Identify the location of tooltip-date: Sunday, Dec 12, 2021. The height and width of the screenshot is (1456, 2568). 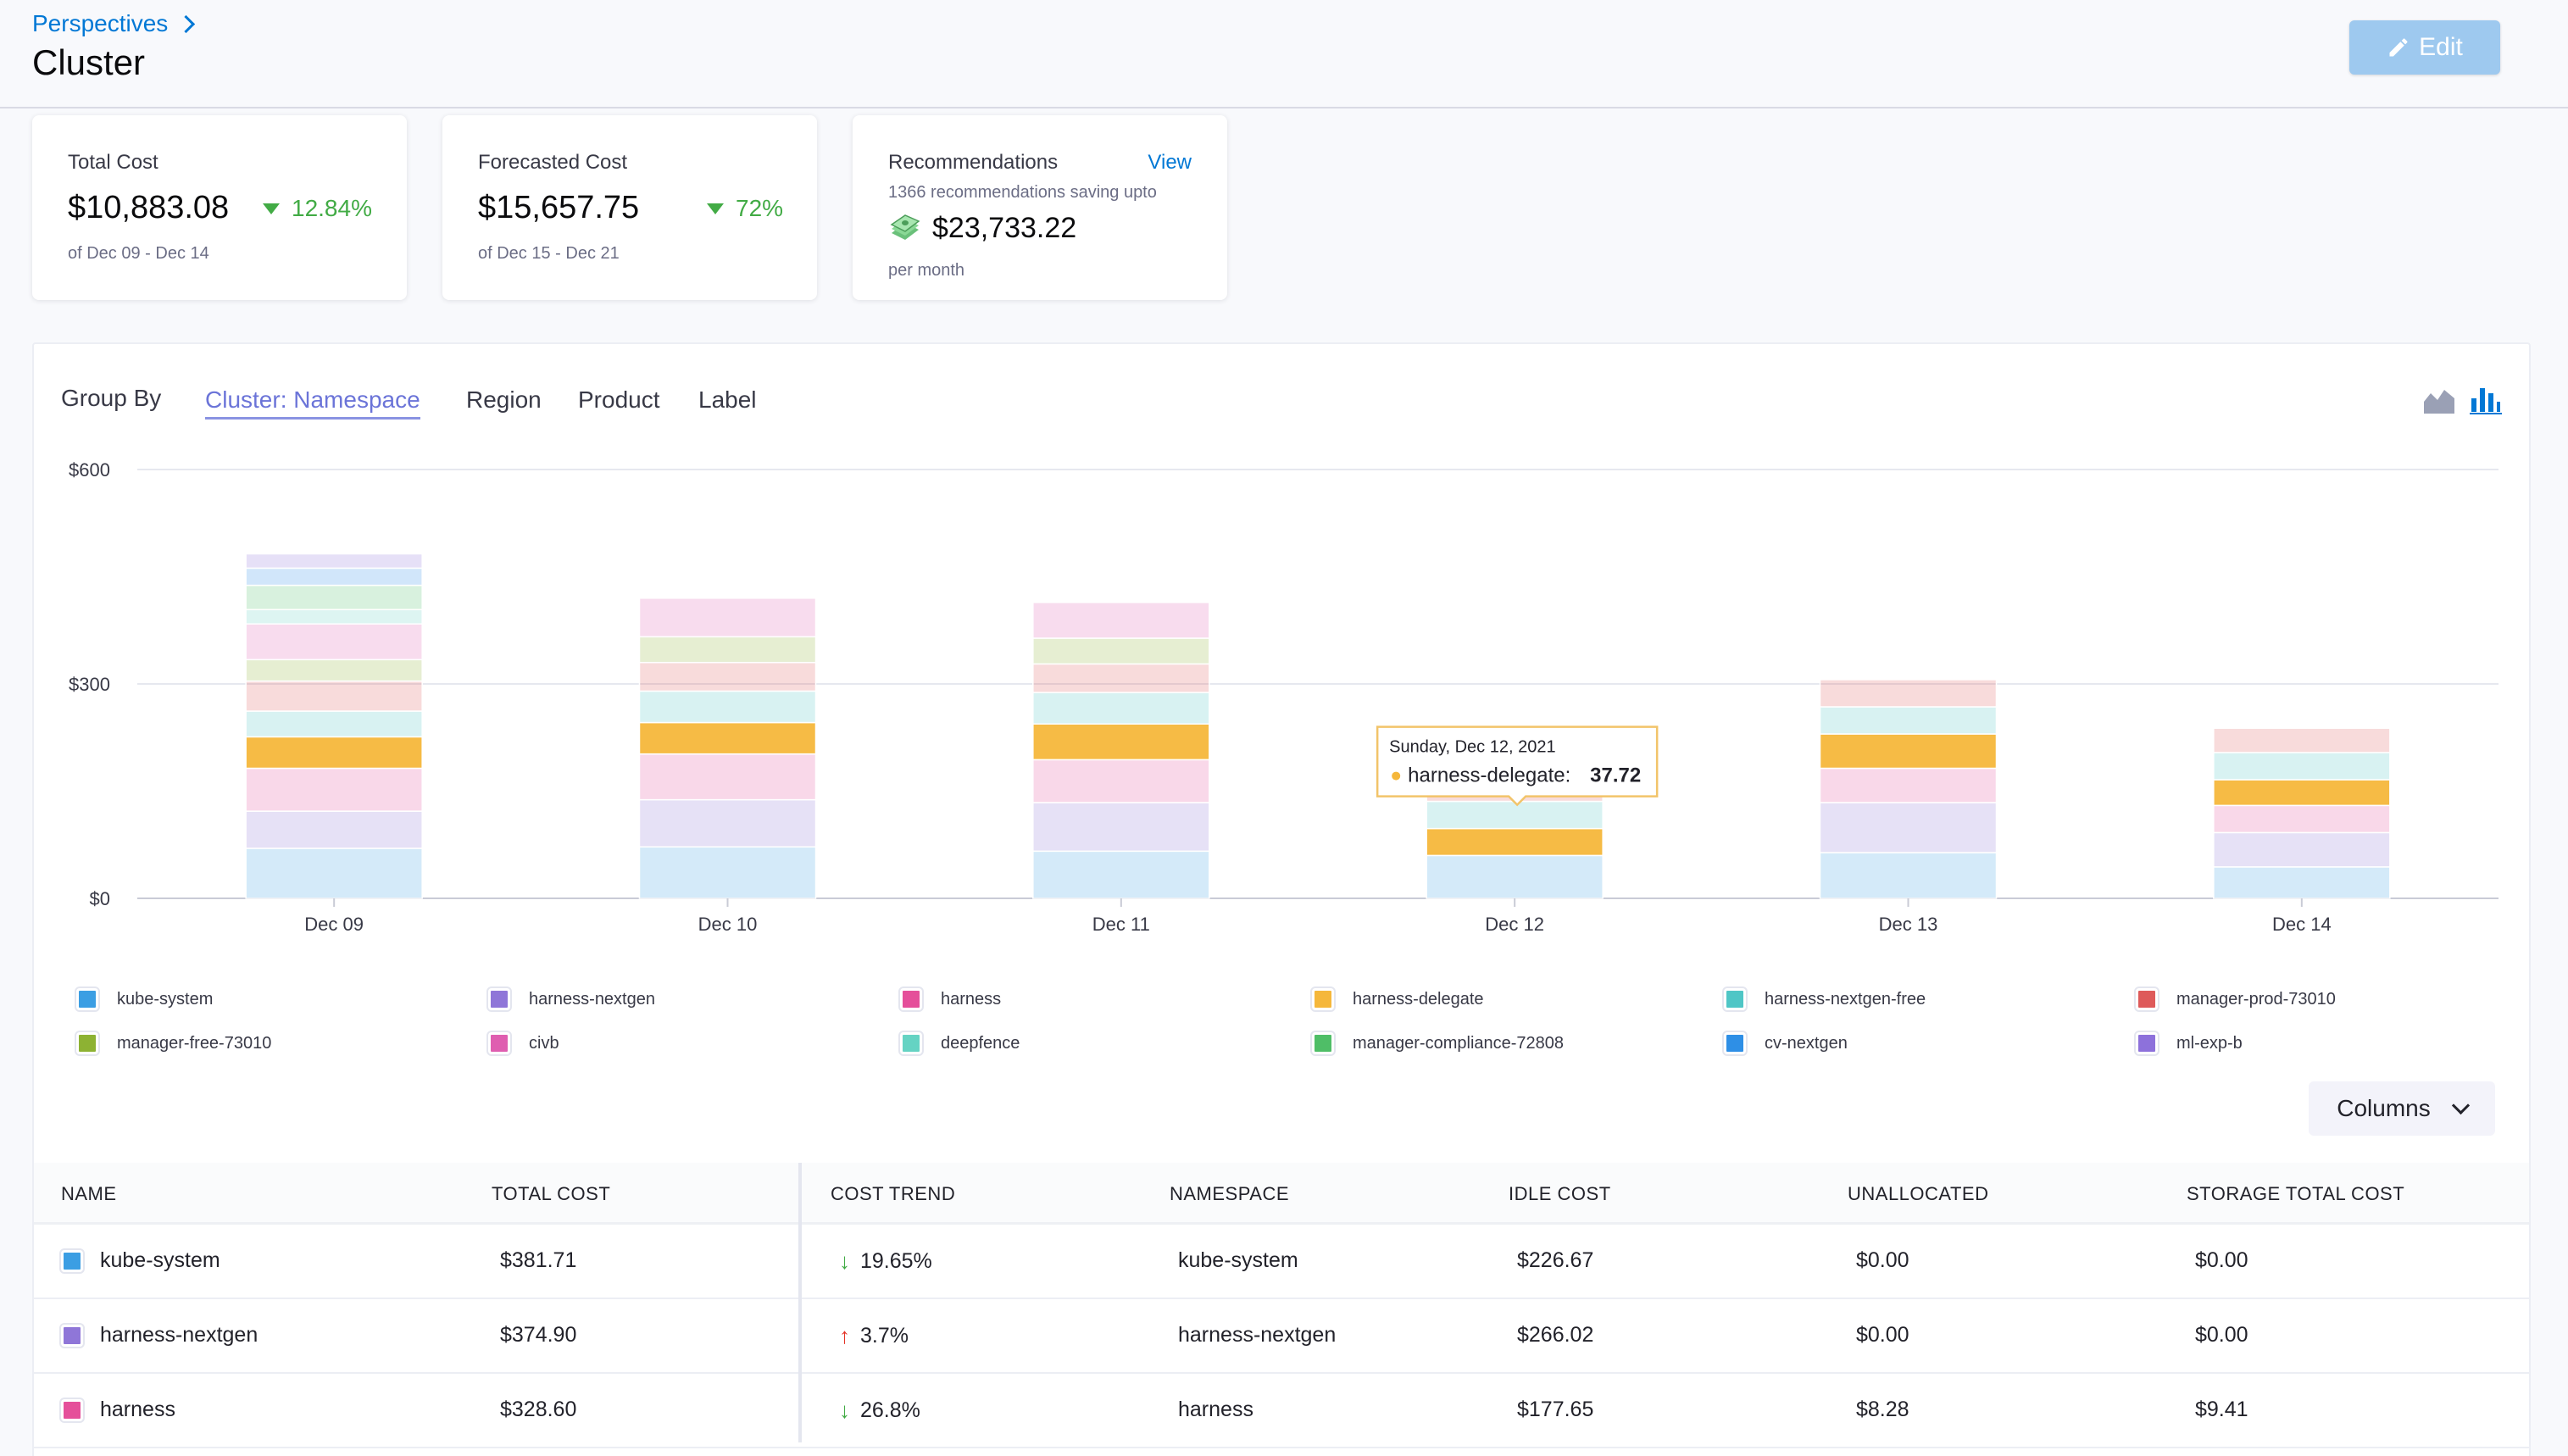
(1472, 747).